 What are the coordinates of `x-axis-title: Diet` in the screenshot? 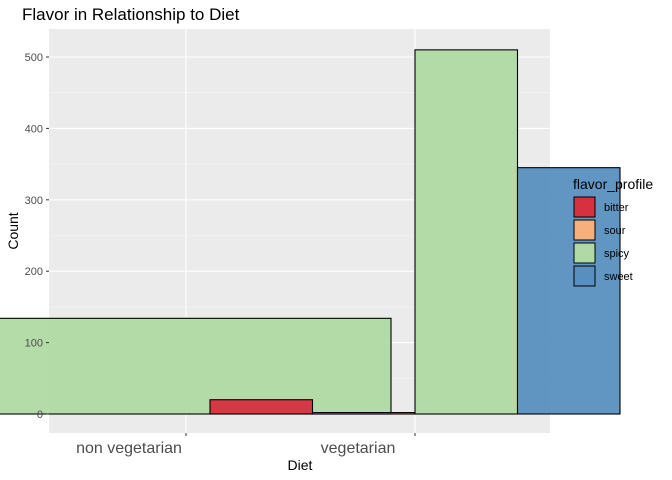 It's located at (300, 465).